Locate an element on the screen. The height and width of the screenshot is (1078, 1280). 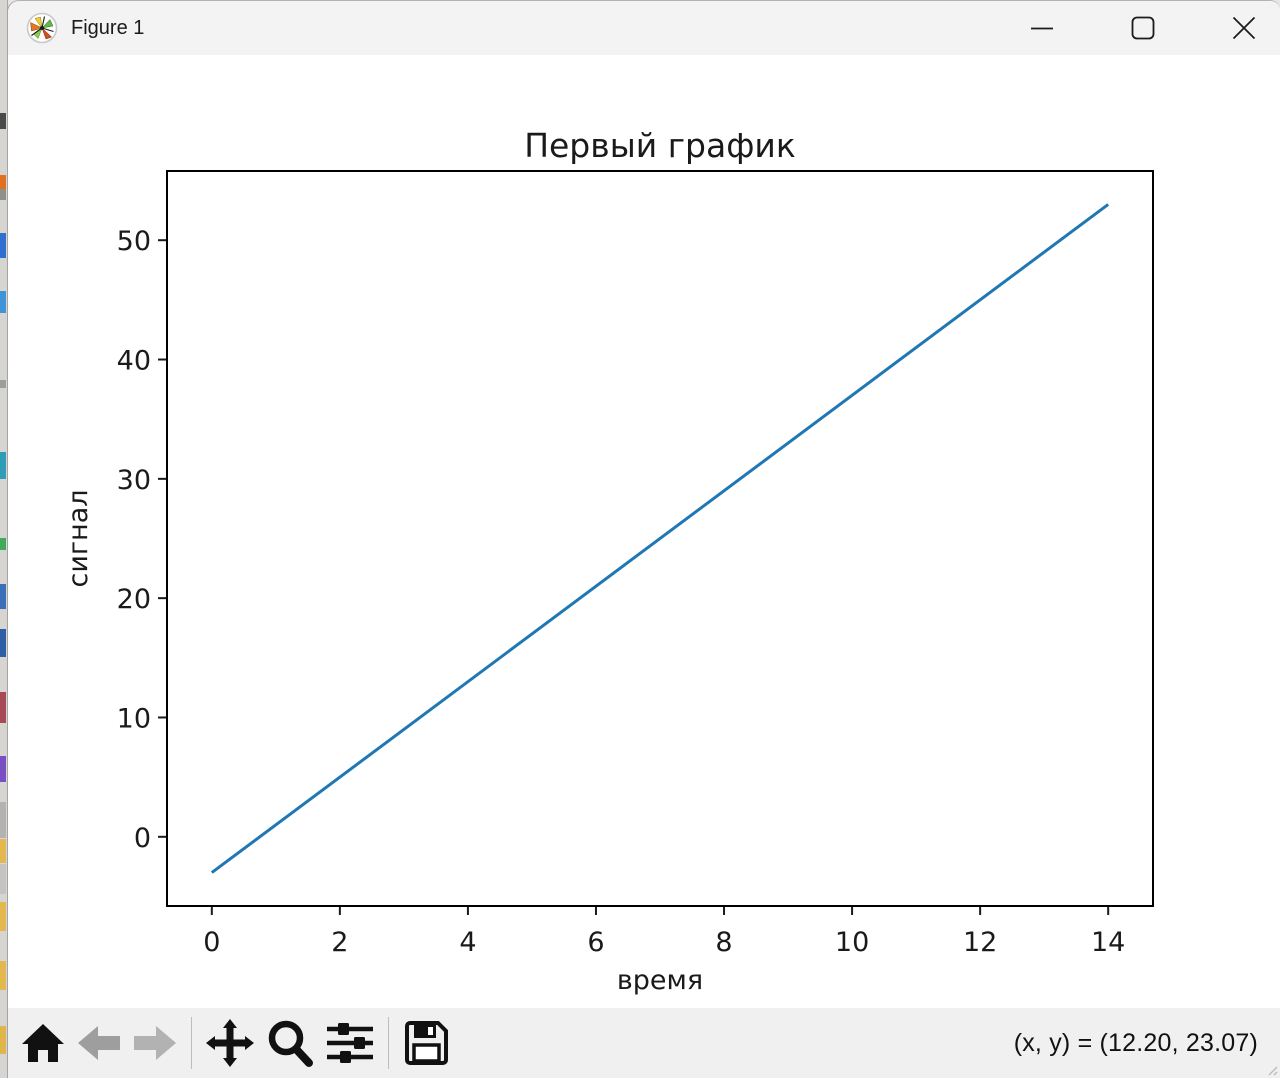
svg-text: время is located at coordinates (660, 980).